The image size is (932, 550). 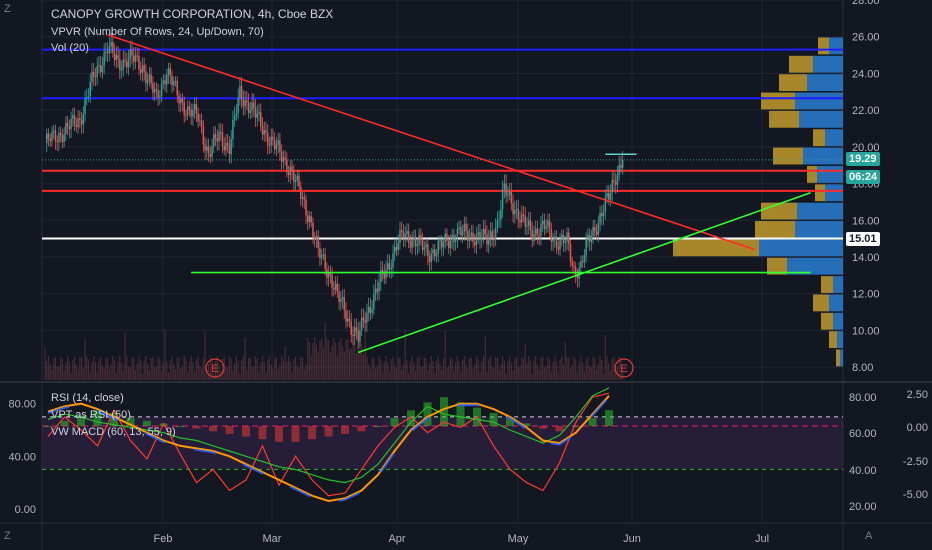 I want to click on corner-left-bottom: Z, so click(x=7, y=536).